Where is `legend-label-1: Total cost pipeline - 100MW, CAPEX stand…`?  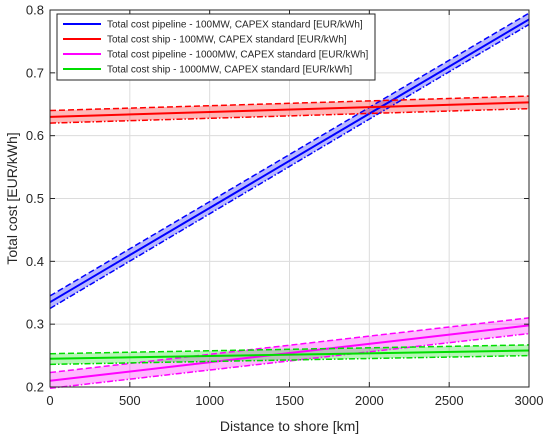 legend-label-1: Total cost pipeline - 100MW, CAPEX stand… is located at coordinates (235, 25).